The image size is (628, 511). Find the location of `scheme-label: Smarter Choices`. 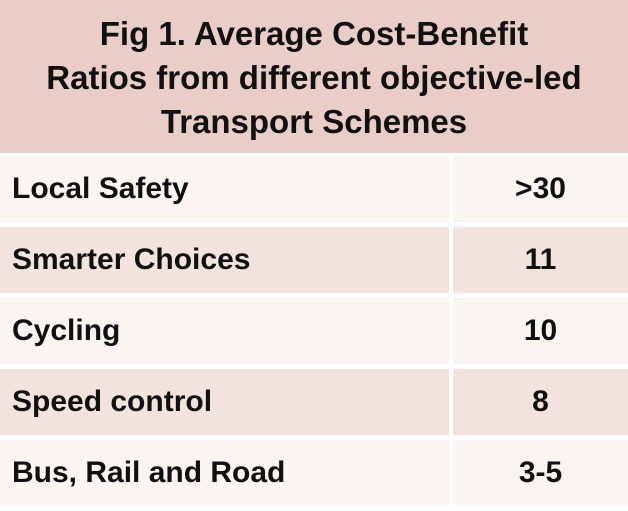

scheme-label: Smarter Choices is located at coordinates (224, 260).